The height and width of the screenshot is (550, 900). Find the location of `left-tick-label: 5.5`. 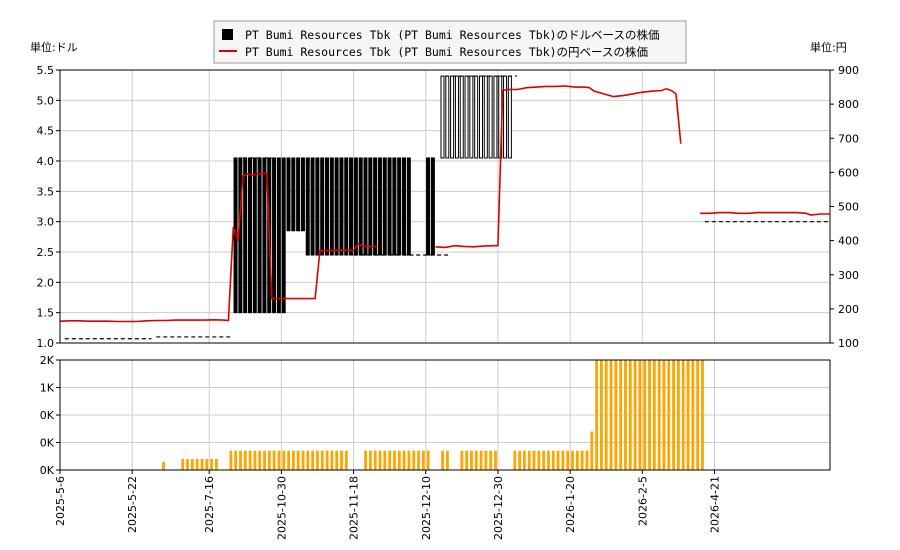

left-tick-label: 5.5 is located at coordinates (46, 70).